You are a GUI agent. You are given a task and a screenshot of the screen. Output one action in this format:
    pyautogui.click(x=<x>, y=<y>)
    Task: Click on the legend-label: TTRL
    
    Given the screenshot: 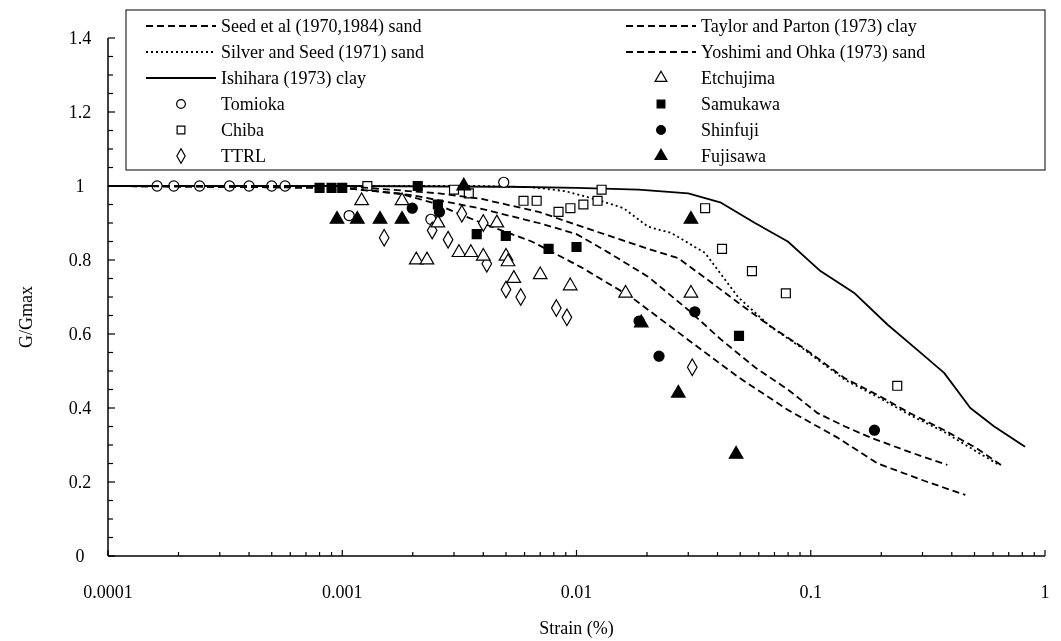 What is the action you would take?
    pyautogui.click(x=243, y=156)
    